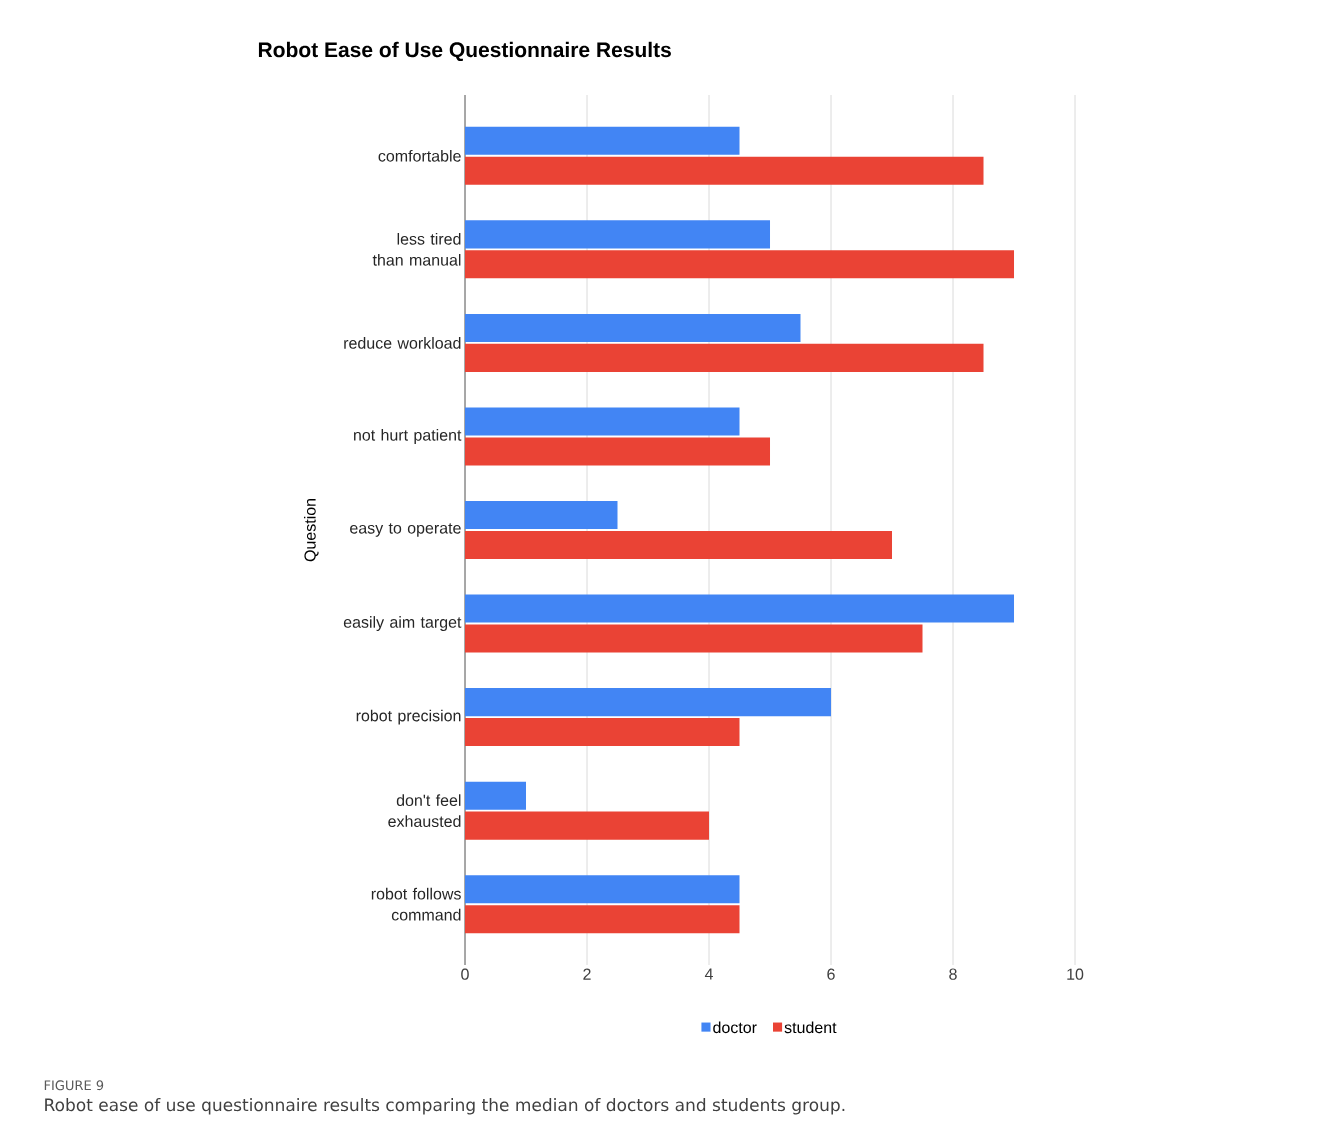 The width and height of the screenshot is (1333, 1136). I want to click on y-tick-label: reduce workload, so click(402, 343).